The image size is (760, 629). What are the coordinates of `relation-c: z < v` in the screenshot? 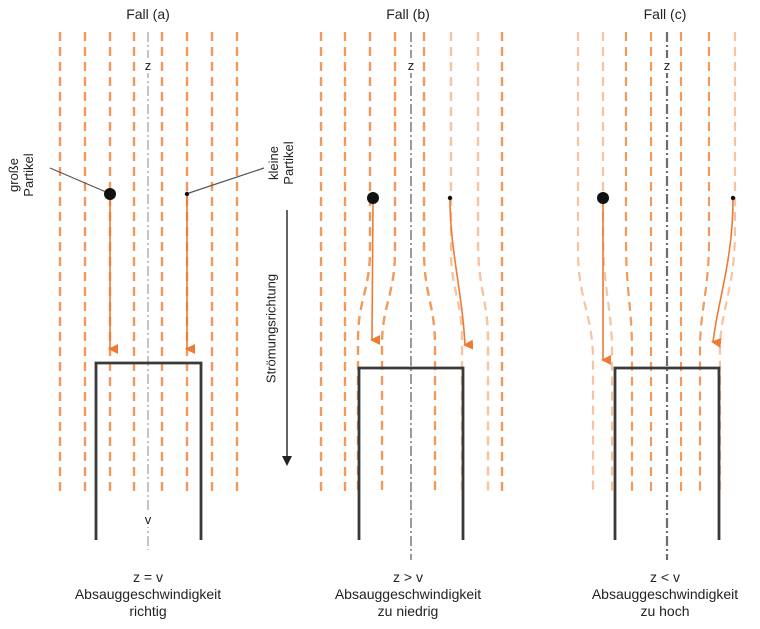 It's located at (665, 577).